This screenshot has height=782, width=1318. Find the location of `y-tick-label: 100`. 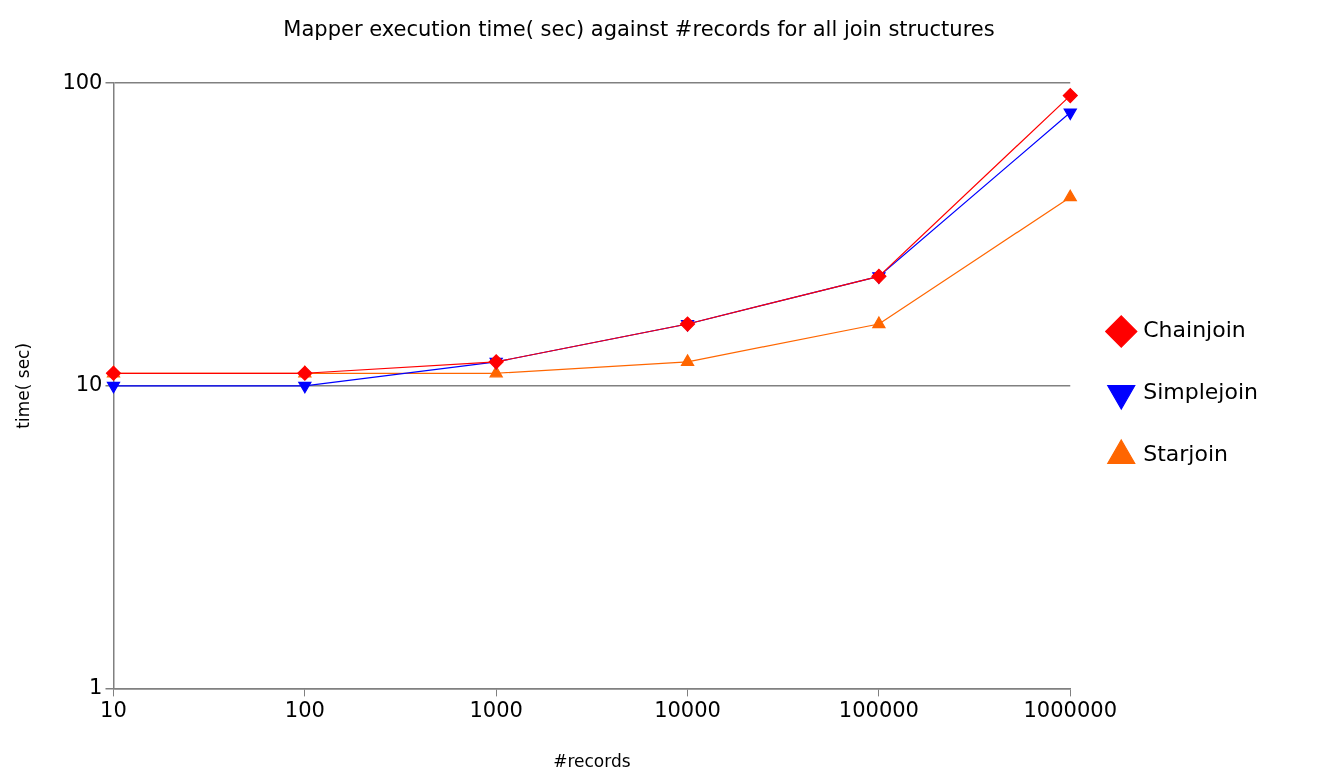

y-tick-label: 100 is located at coordinates (82, 81).